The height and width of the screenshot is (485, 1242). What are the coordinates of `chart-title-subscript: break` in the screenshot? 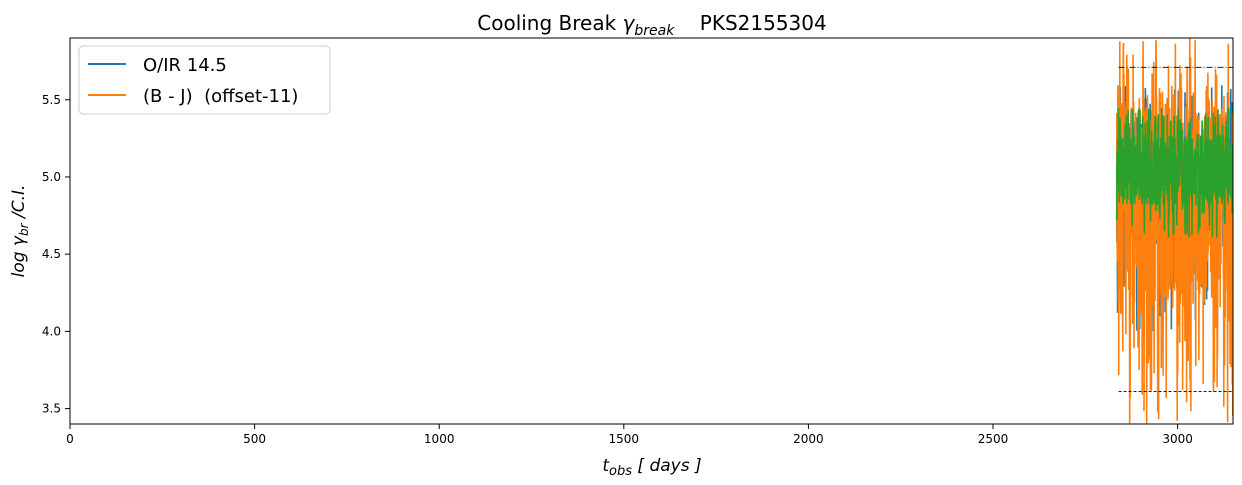 It's located at (654, 31).